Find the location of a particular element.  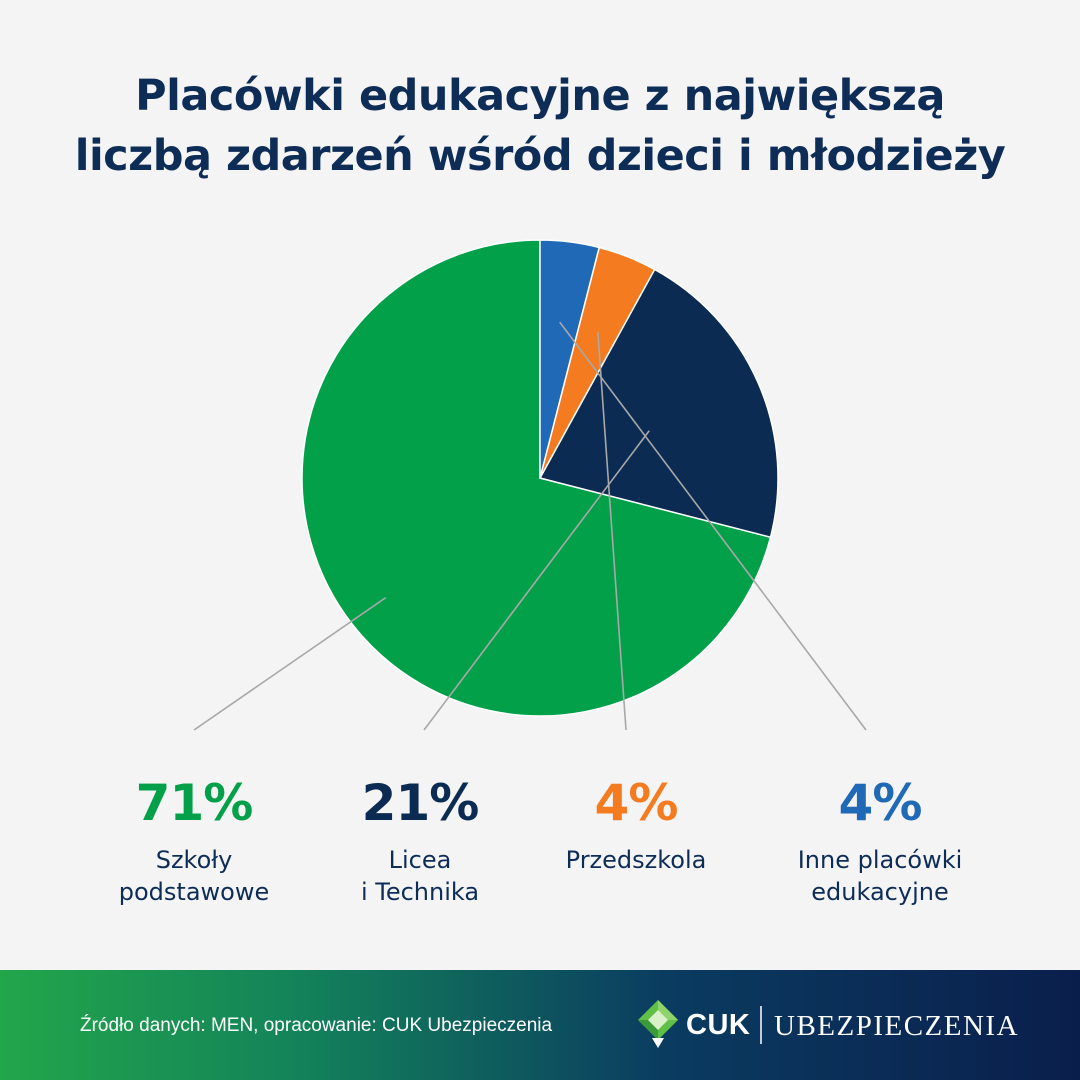

value-label-szkoly-podstawowe: 71% is located at coordinates (194, 803).